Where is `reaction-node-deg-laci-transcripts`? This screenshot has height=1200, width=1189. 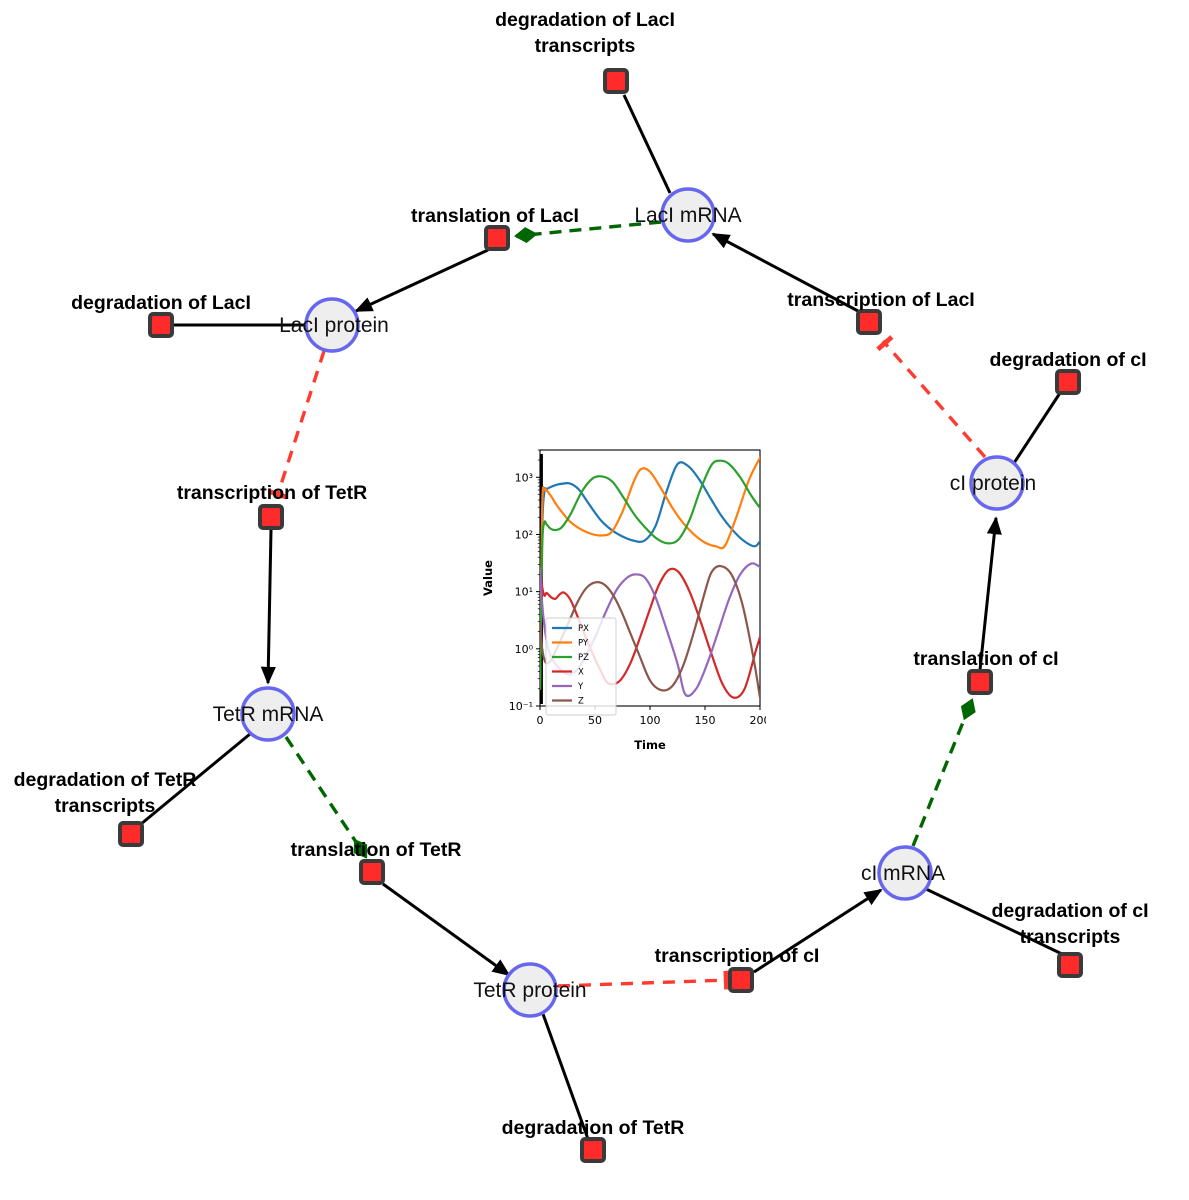
reaction-node-deg-laci-transcripts is located at coordinates (616, 81).